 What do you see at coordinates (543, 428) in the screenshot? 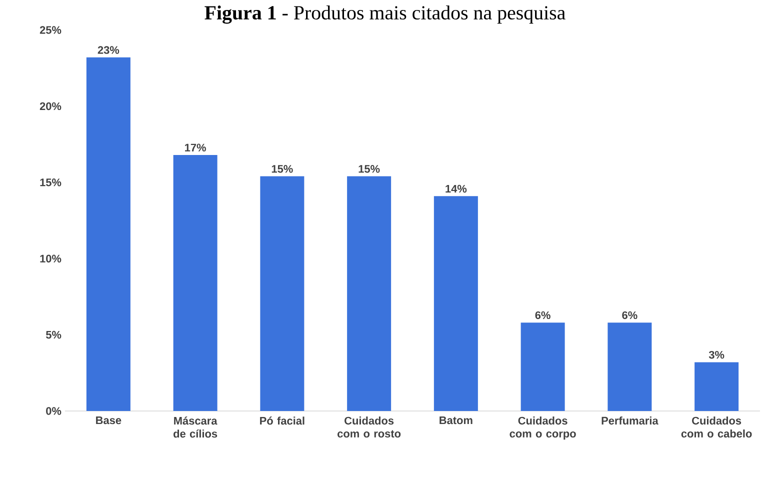
I see `x-tick-label: Cuidados com o corpo` at bounding box center [543, 428].